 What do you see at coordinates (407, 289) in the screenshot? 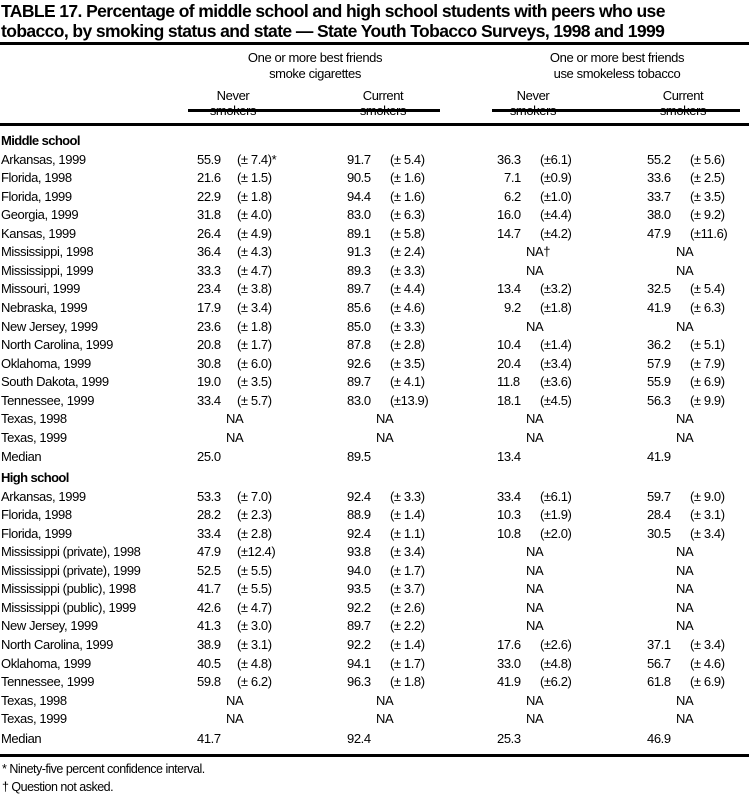
I see `confidence-interval: (± 4.4)` at bounding box center [407, 289].